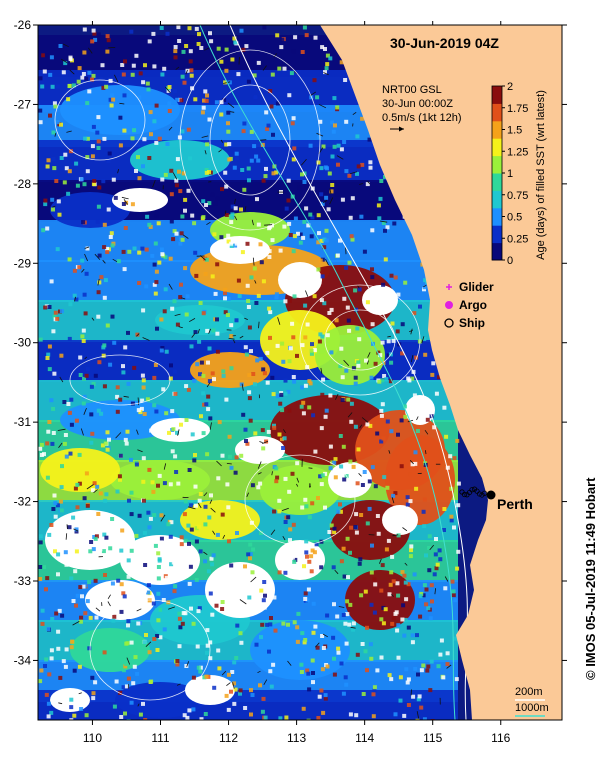 This screenshot has width=604, height=759. I want to click on lon-tick-label: 113, so click(296, 738).